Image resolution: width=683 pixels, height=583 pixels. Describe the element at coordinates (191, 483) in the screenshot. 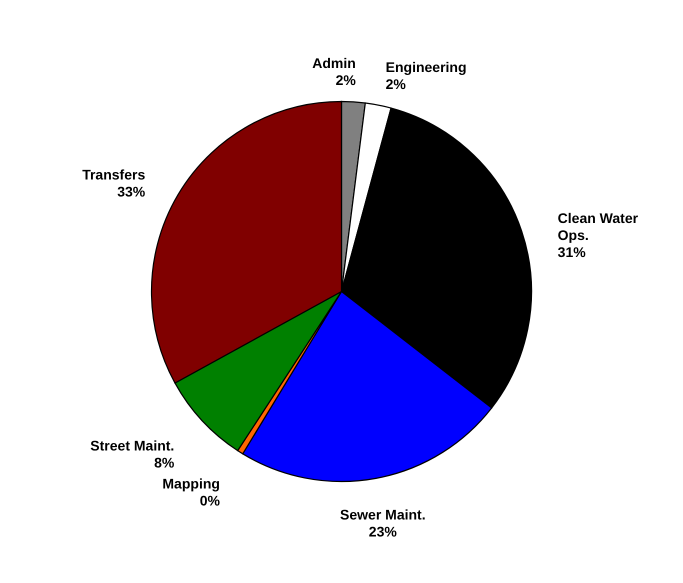

I see `slice-label: Mapping` at that location.